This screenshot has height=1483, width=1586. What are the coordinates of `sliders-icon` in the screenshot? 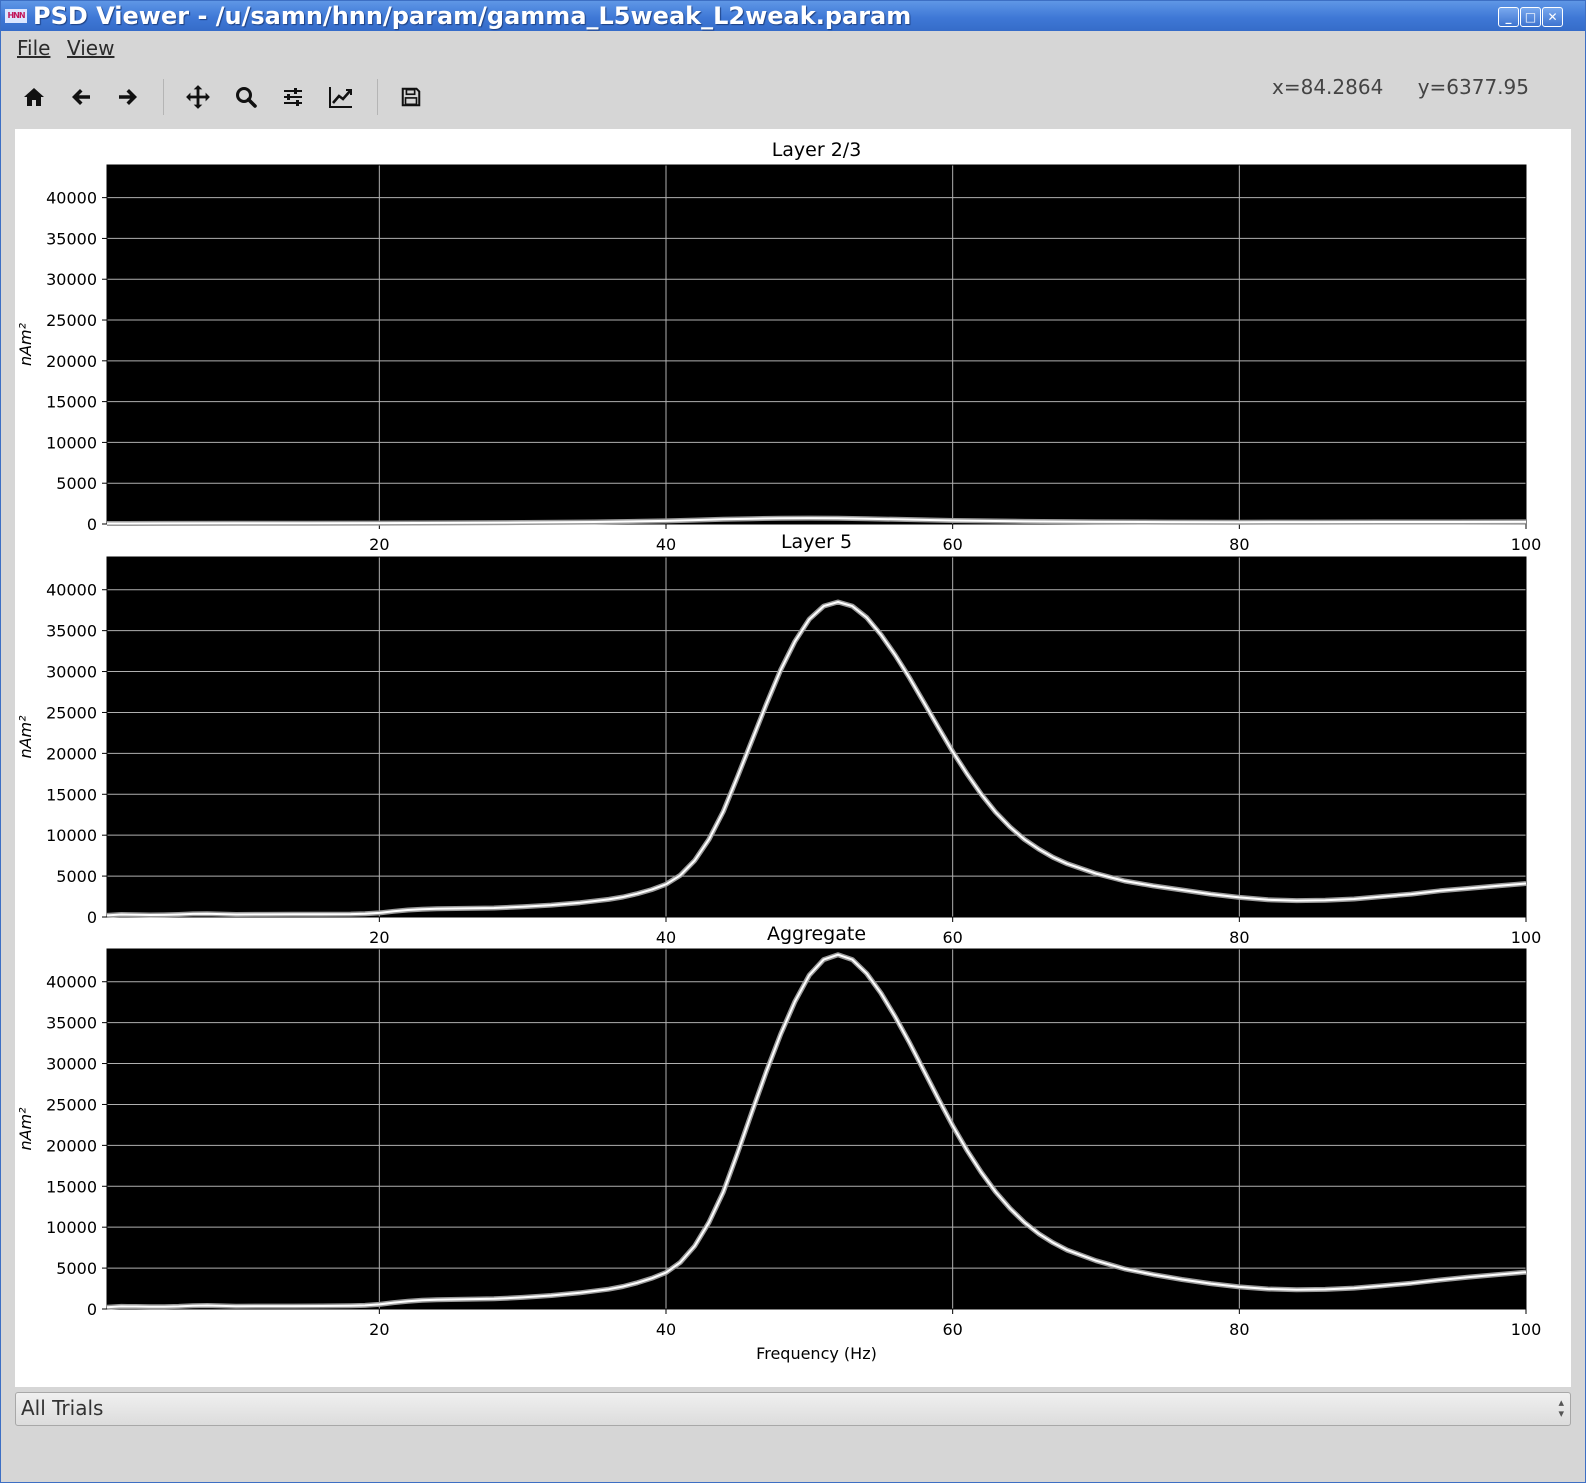 It's located at (293, 97).